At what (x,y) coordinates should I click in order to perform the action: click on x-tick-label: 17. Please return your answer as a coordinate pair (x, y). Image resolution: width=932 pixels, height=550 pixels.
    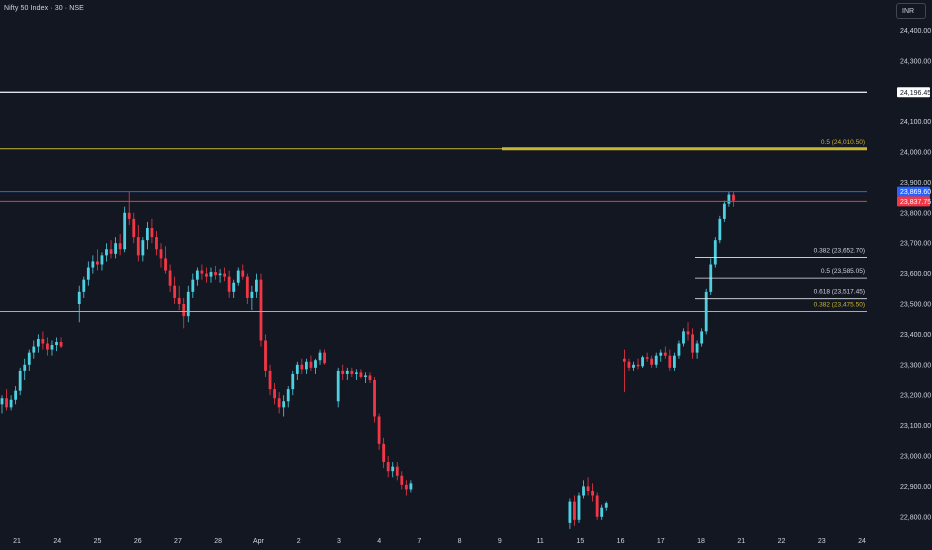
    Looking at the image, I should click on (661, 541).